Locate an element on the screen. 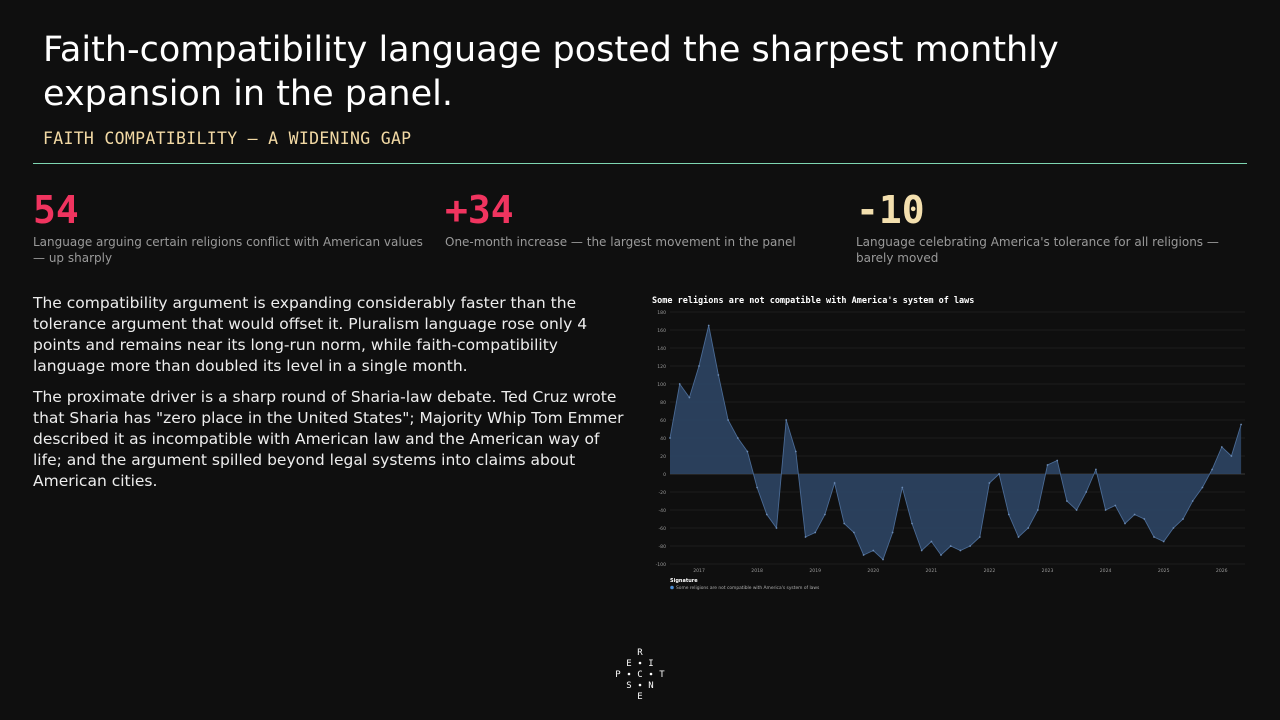 This screenshot has width=1280, height=720. y-tick-label: 140 is located at coordinates (661, 349).